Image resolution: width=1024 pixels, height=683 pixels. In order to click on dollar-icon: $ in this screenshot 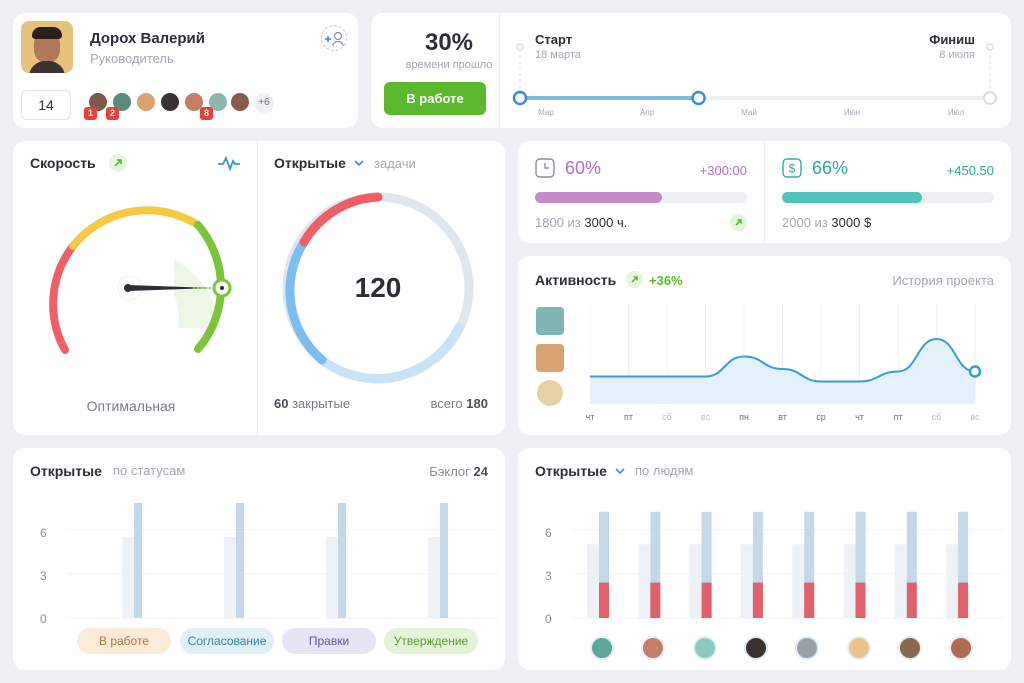, I will do `click(792, 168)`.